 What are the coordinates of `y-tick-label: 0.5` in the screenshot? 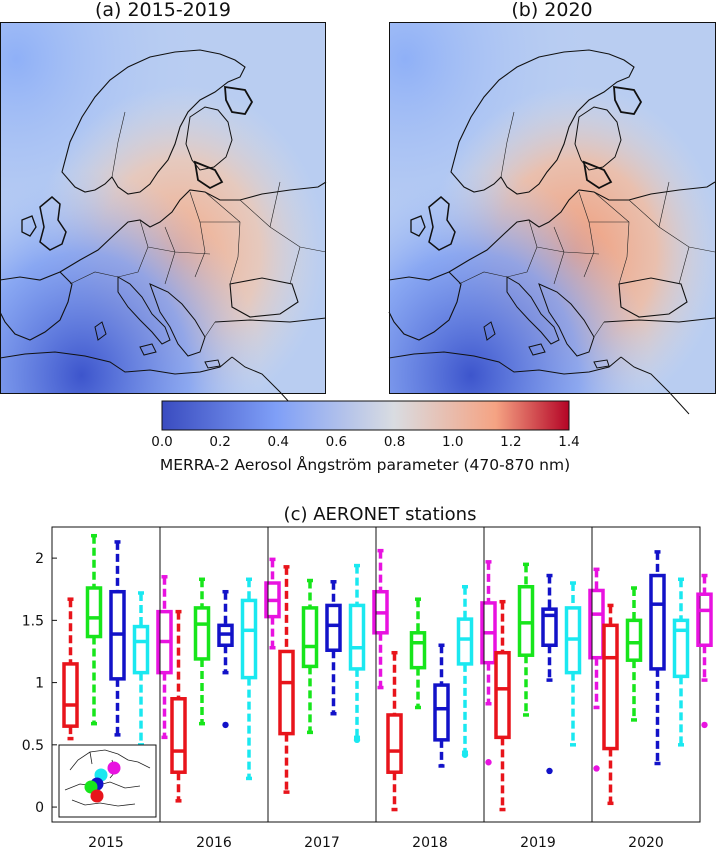 It's located at (33, 746).